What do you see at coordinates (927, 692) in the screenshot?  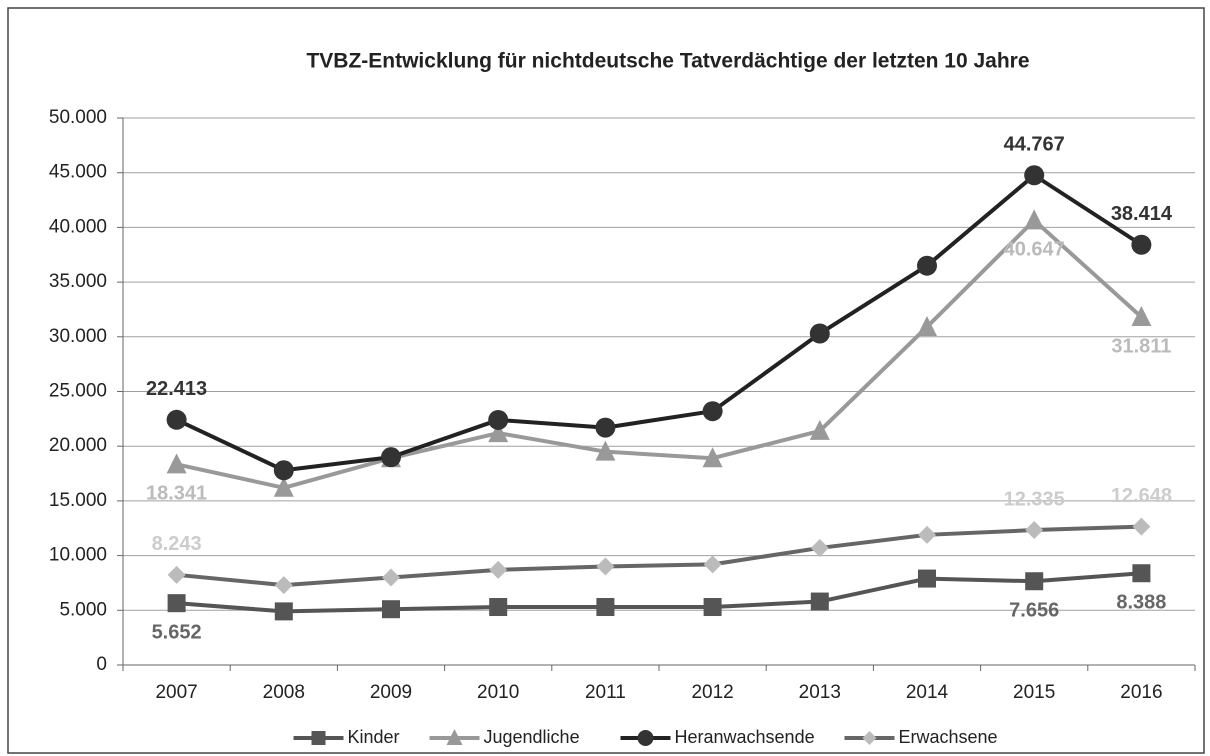 I see `x-tick-label: 2014` at bounding box center [927, 692].